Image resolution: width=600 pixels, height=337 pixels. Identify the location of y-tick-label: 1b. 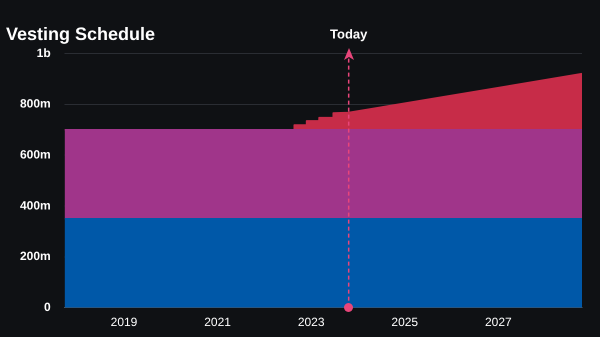
(43, 53).